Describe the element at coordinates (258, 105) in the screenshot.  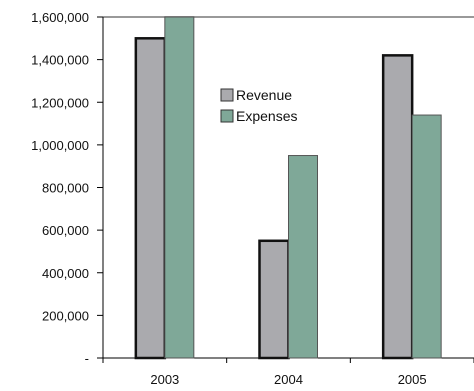
I see `legend: Revenue Expenses` at that location.